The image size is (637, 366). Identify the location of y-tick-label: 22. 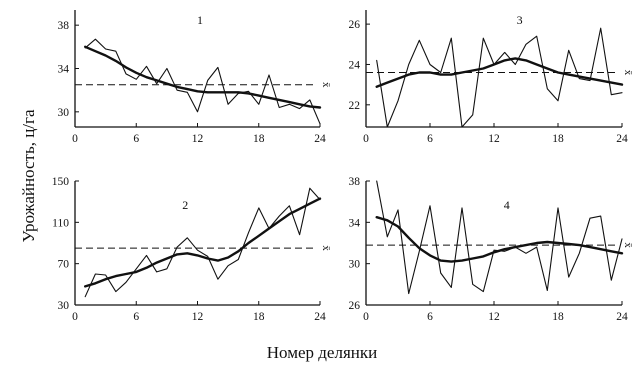
(355, 106).